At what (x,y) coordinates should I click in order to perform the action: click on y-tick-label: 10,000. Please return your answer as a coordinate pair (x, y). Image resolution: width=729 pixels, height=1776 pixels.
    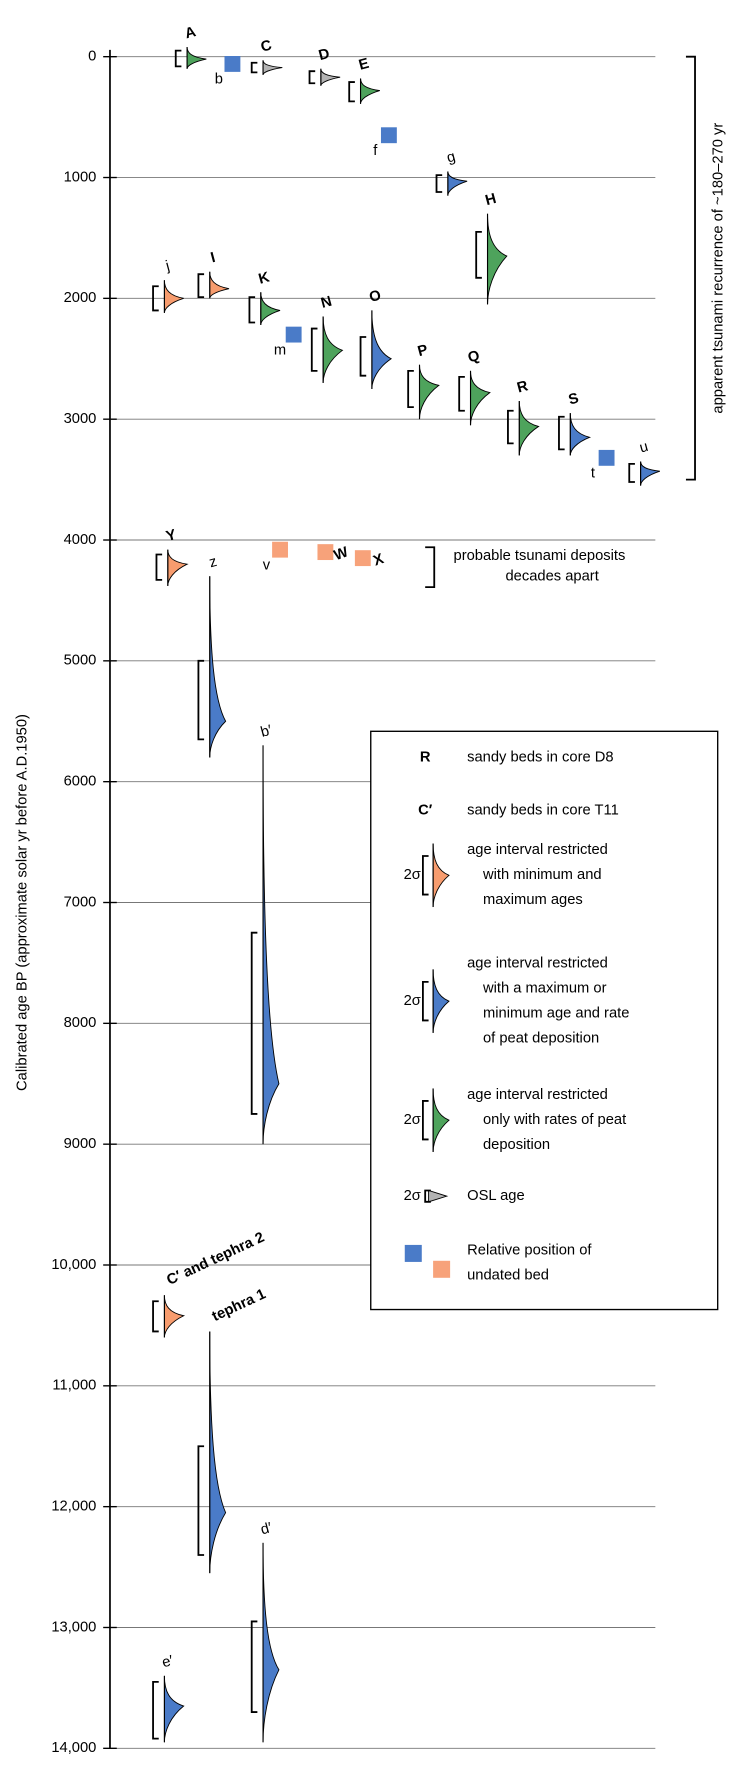
    Looking at the image, I should click on (73, 1265).